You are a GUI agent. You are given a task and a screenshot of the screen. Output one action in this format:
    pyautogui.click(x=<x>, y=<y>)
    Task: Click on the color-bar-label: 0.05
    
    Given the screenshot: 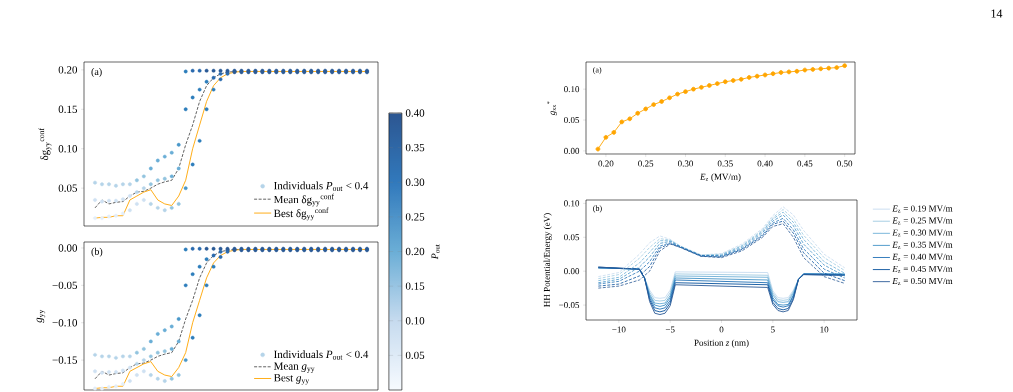 What is the action you would take?
    pyautogui.click(x=415, y=355)
    